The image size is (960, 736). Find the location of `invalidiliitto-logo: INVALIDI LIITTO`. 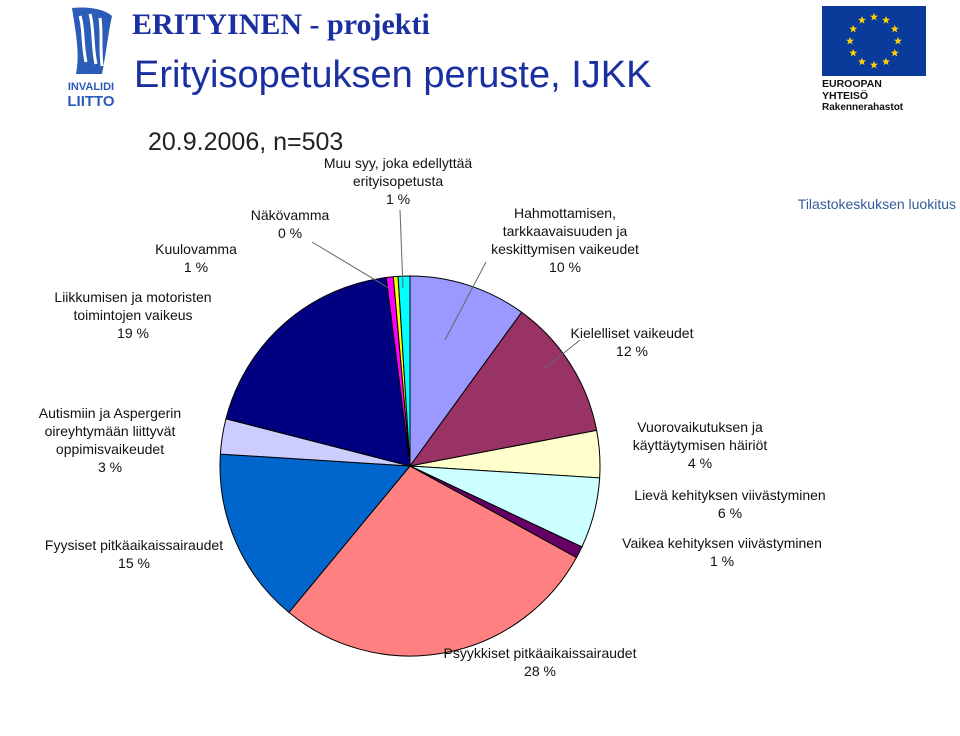

invalidiliitto-logo: INVALIDI LIITTO is located at coordinates (91, 58).